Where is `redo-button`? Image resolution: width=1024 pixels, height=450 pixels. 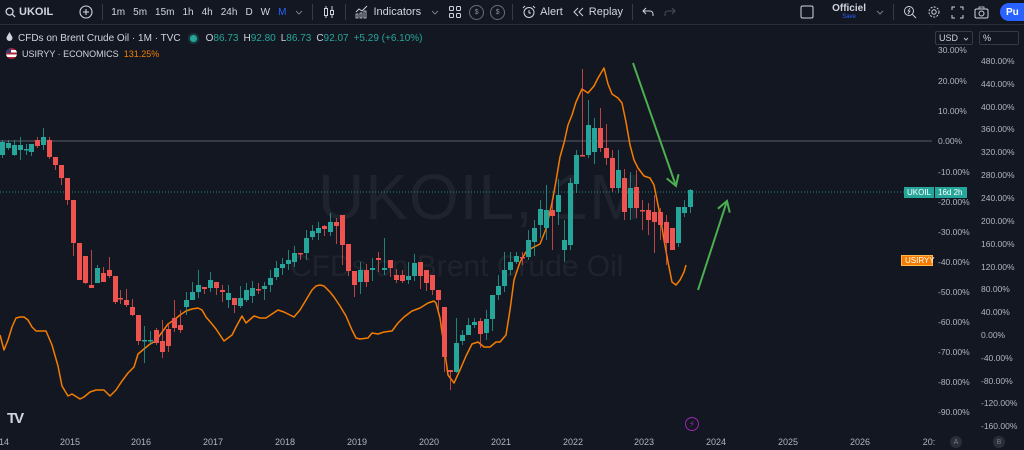
redo-button is located at coordinates (670, 12).